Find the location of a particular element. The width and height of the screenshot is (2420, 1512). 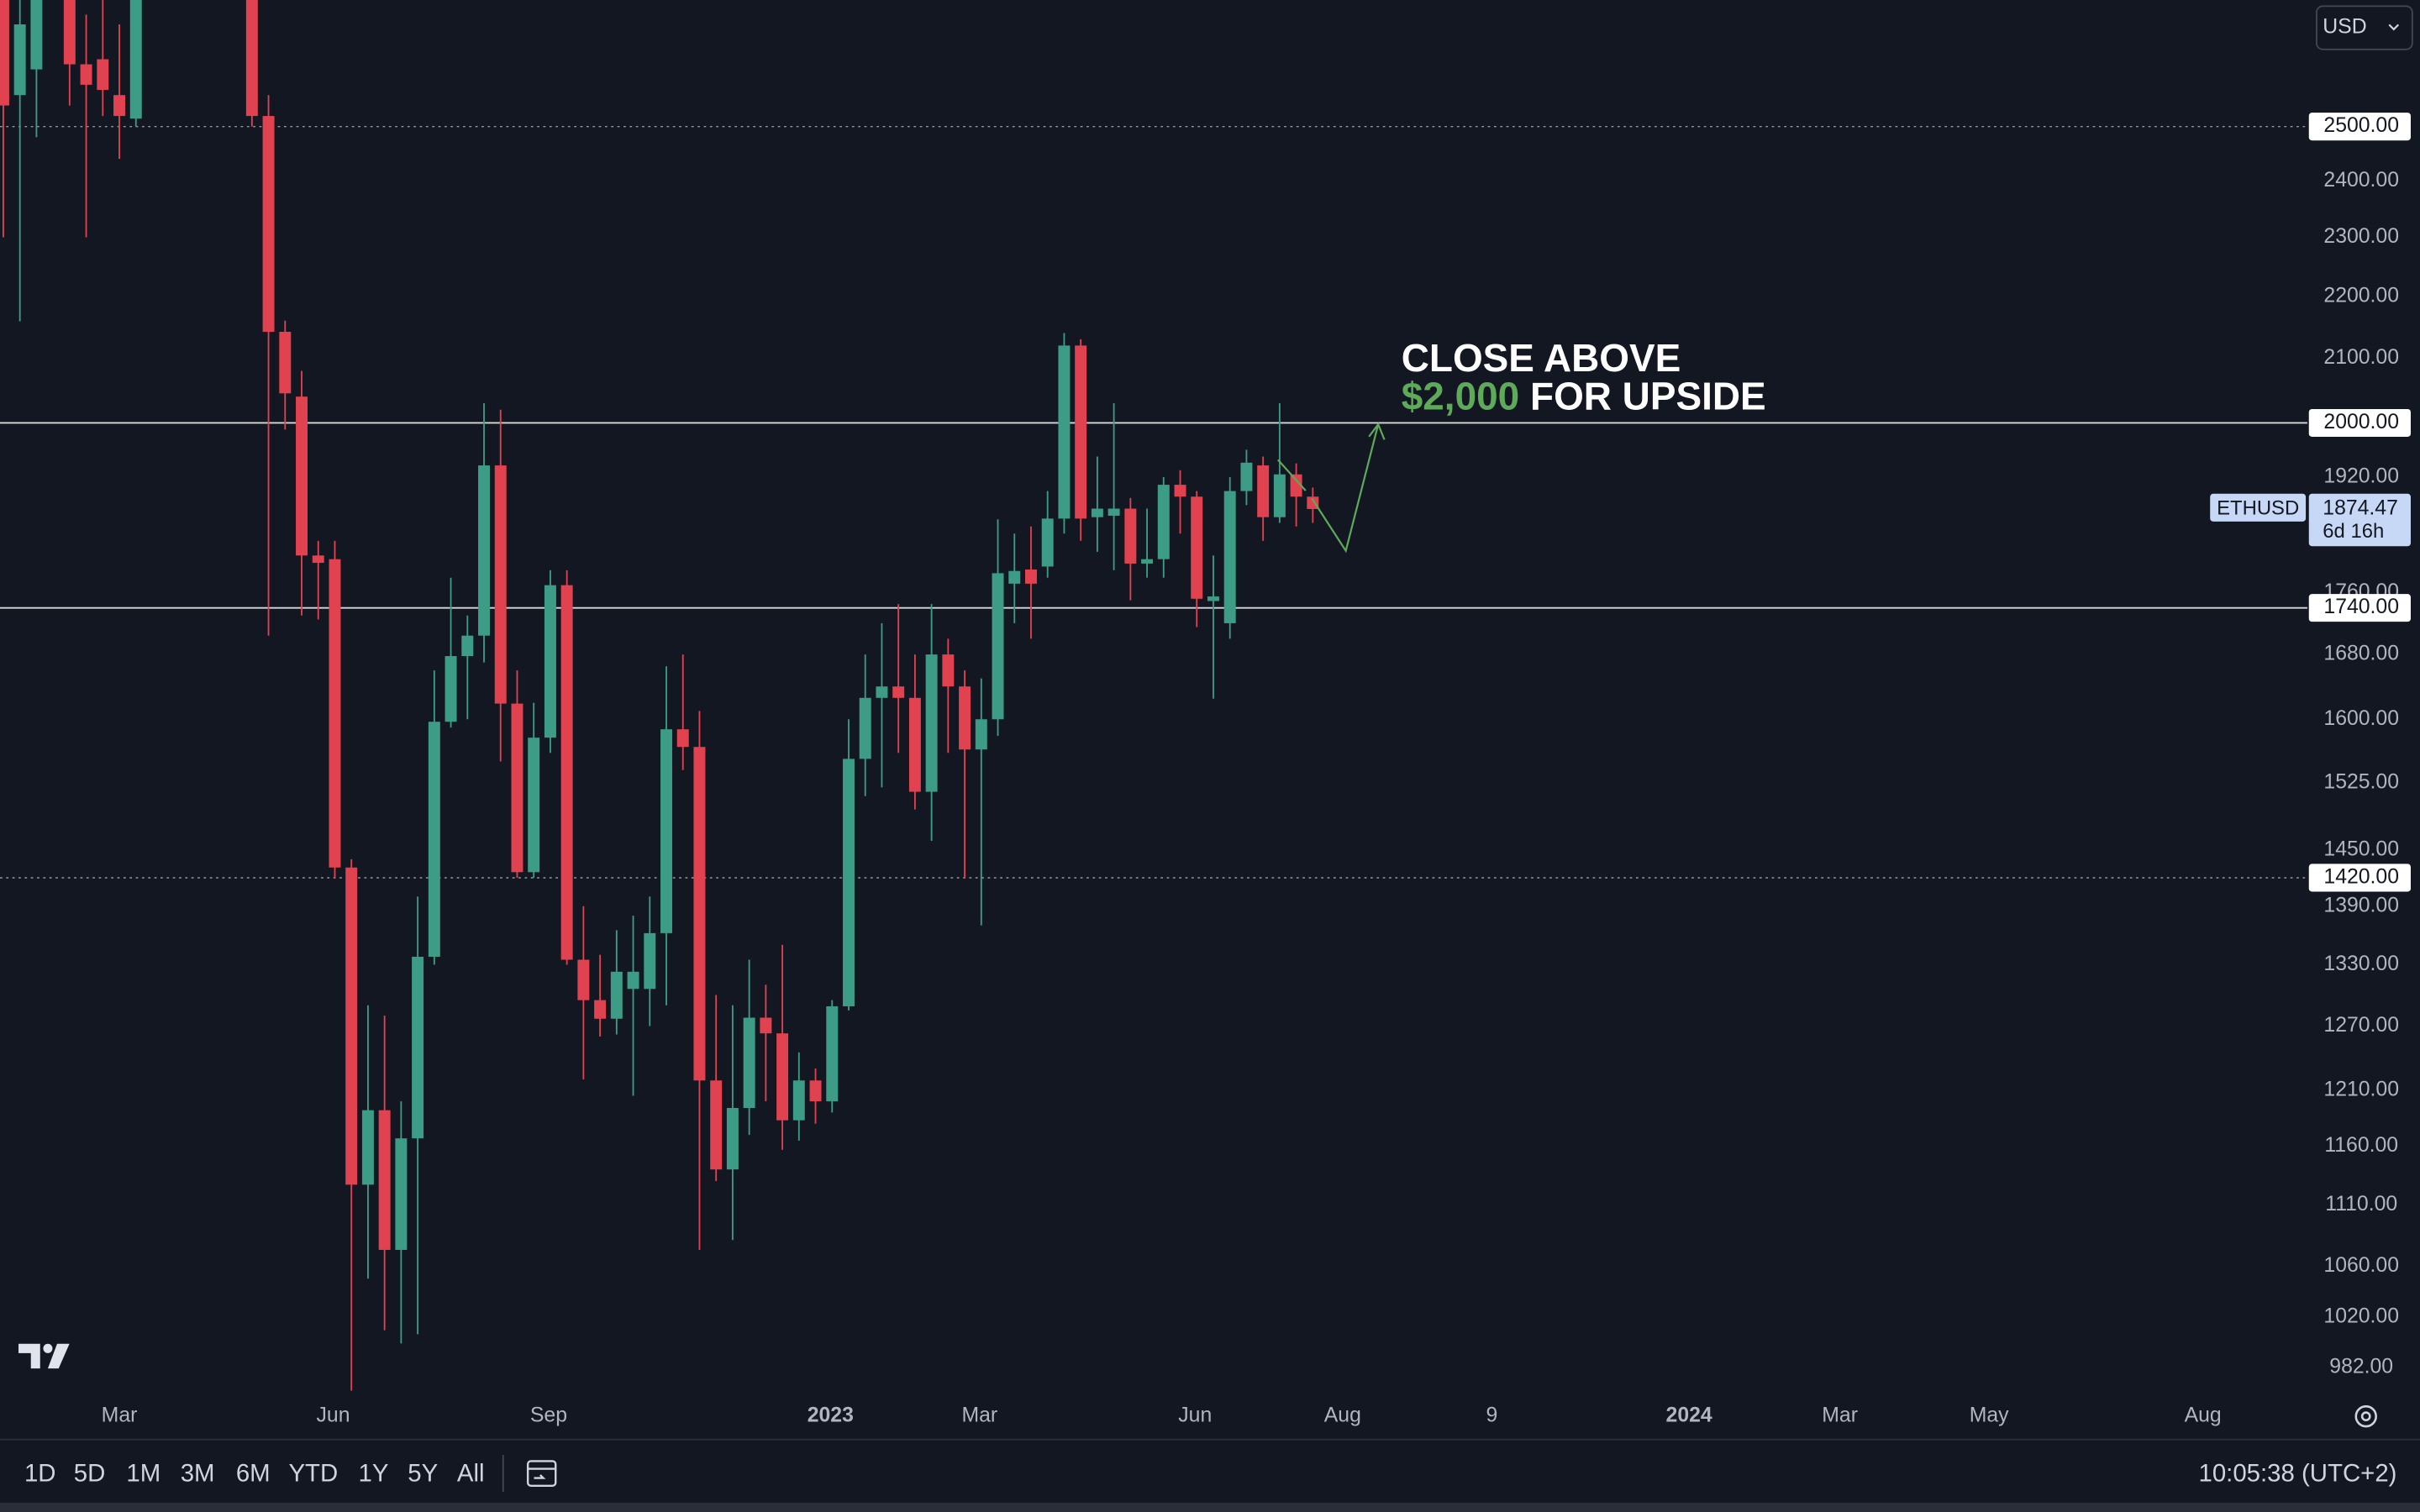

annotation-highlight: $2,000 is located at coordinates (1460, 396).